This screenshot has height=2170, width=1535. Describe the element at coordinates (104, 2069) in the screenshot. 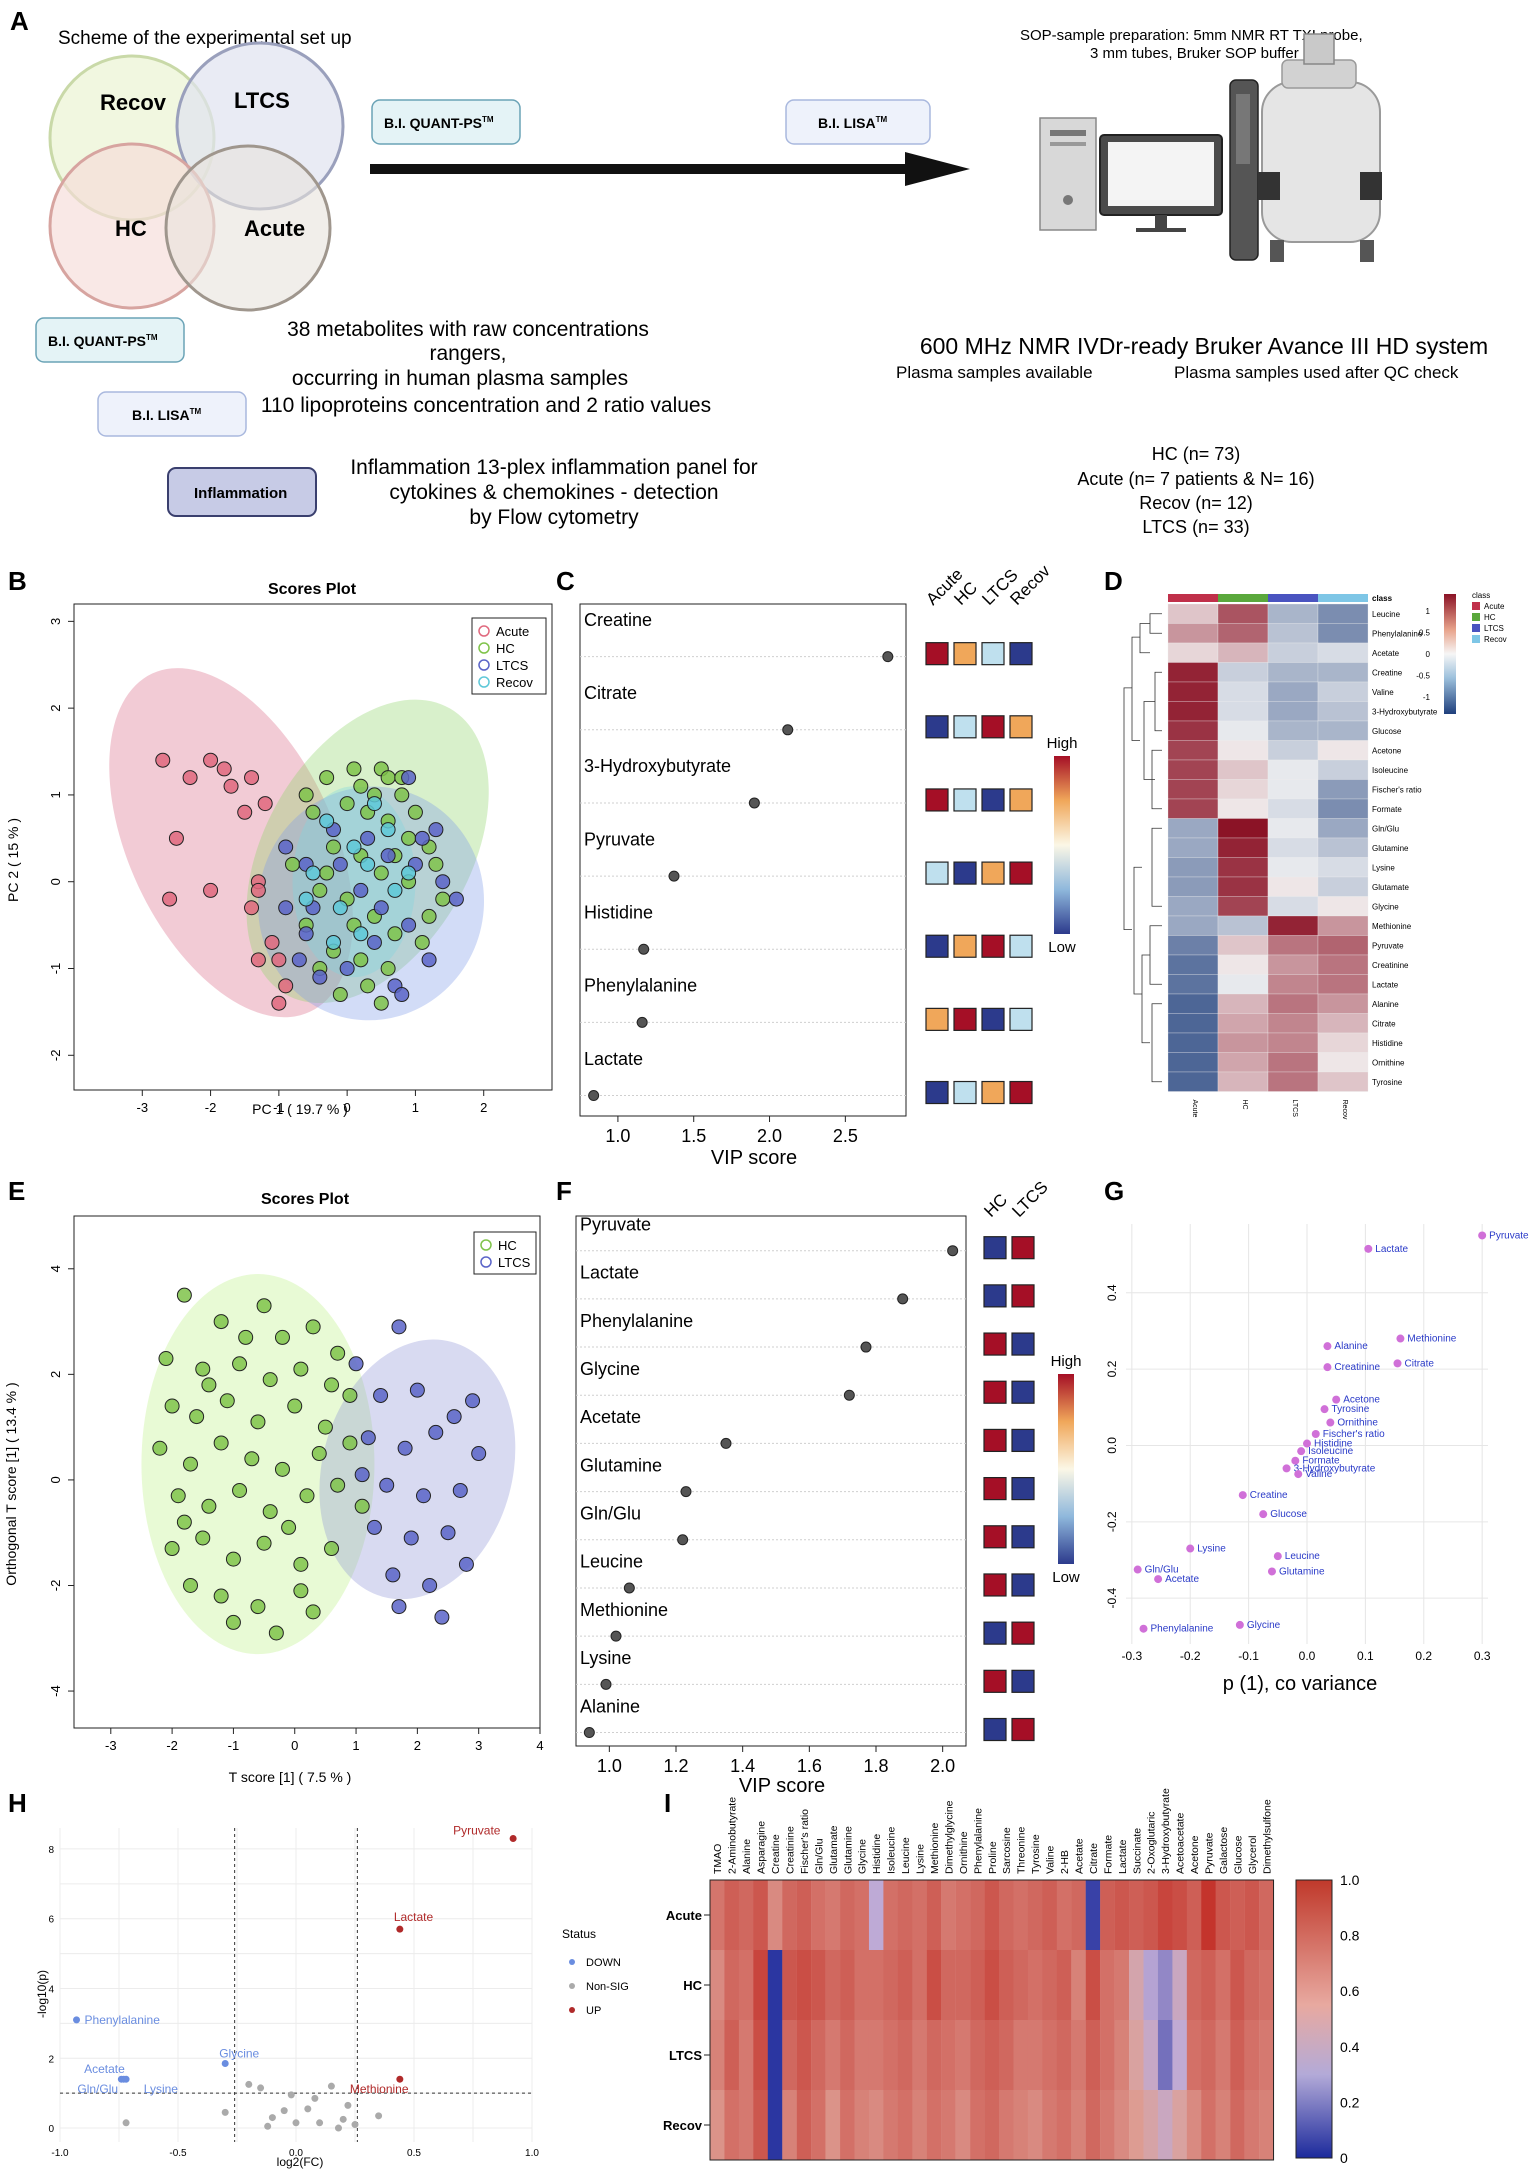

I see `point-label-acetate: Acetate` at that location.